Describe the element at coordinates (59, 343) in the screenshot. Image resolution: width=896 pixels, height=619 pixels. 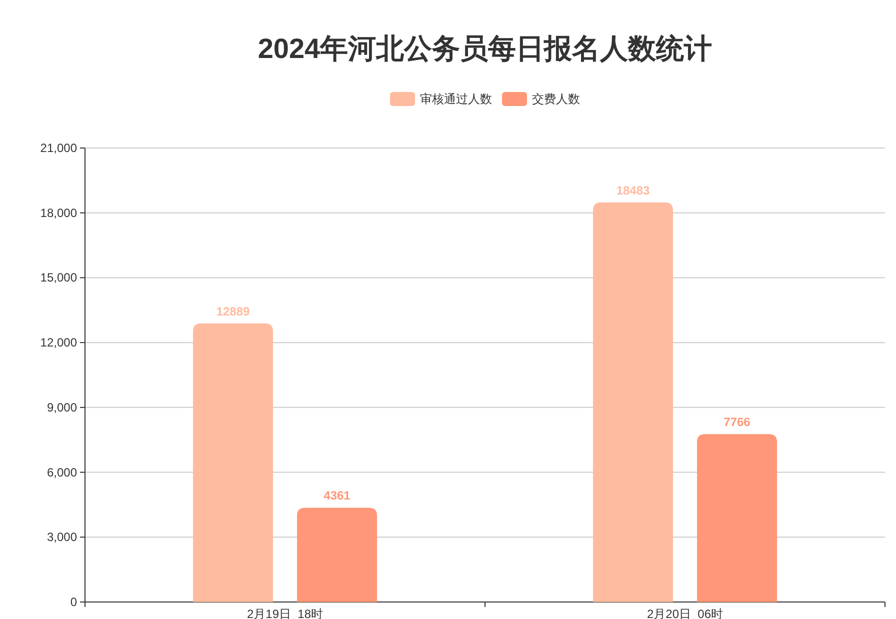
I see `y-tick-label: 12,000` at that location.